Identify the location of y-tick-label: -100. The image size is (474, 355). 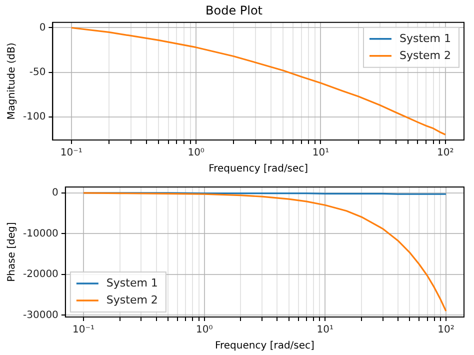
(34, 116).